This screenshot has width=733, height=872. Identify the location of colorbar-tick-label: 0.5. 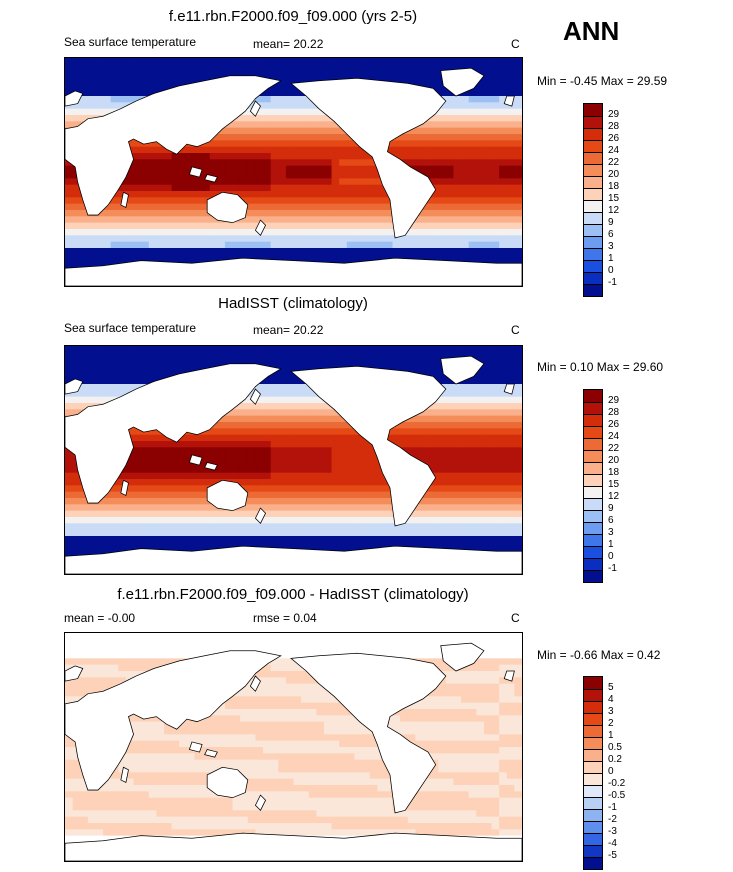
(615, 747).